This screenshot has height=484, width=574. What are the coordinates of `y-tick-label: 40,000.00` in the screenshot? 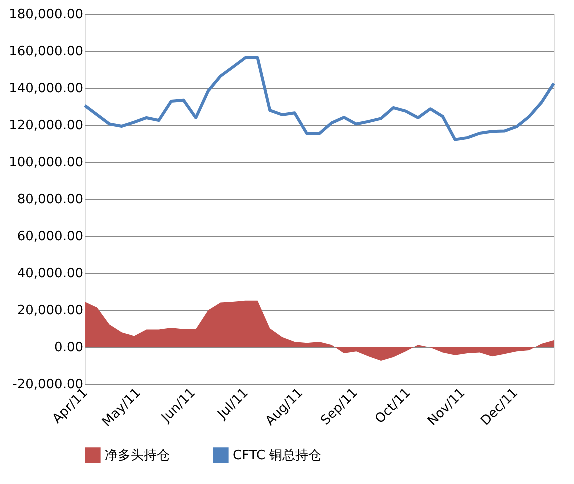 It's located at (50, 274).